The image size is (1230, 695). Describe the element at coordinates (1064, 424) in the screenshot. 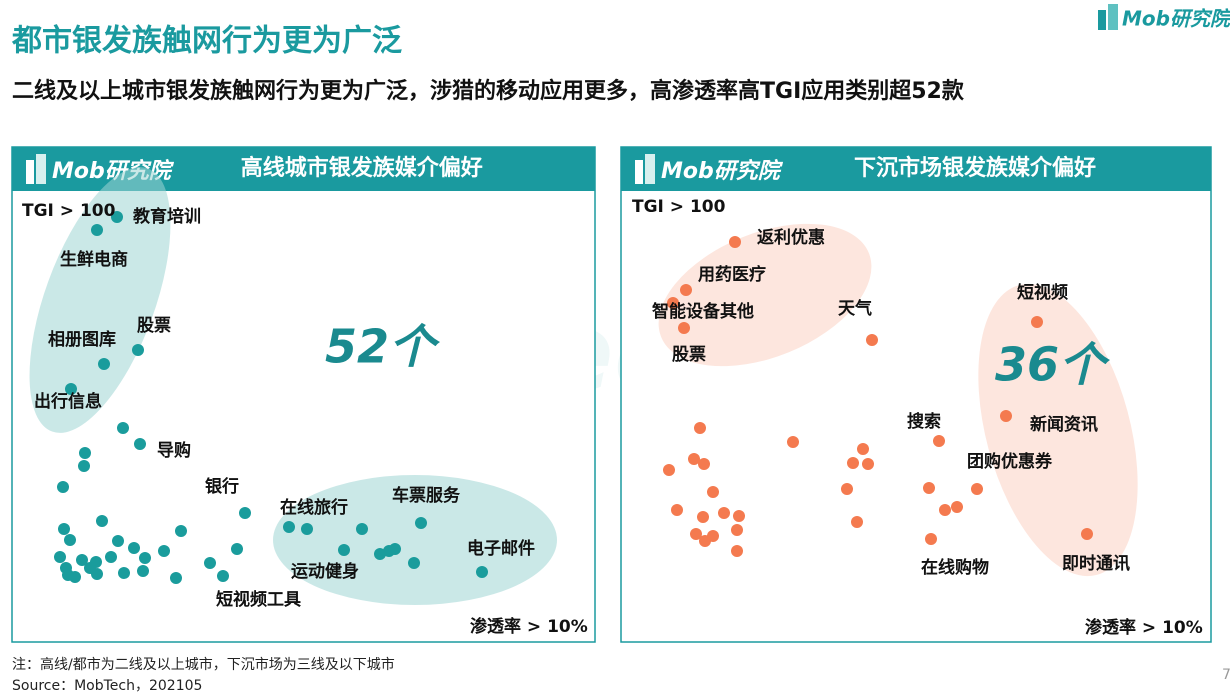

I see `app-label: 新闻资讯` at that location.